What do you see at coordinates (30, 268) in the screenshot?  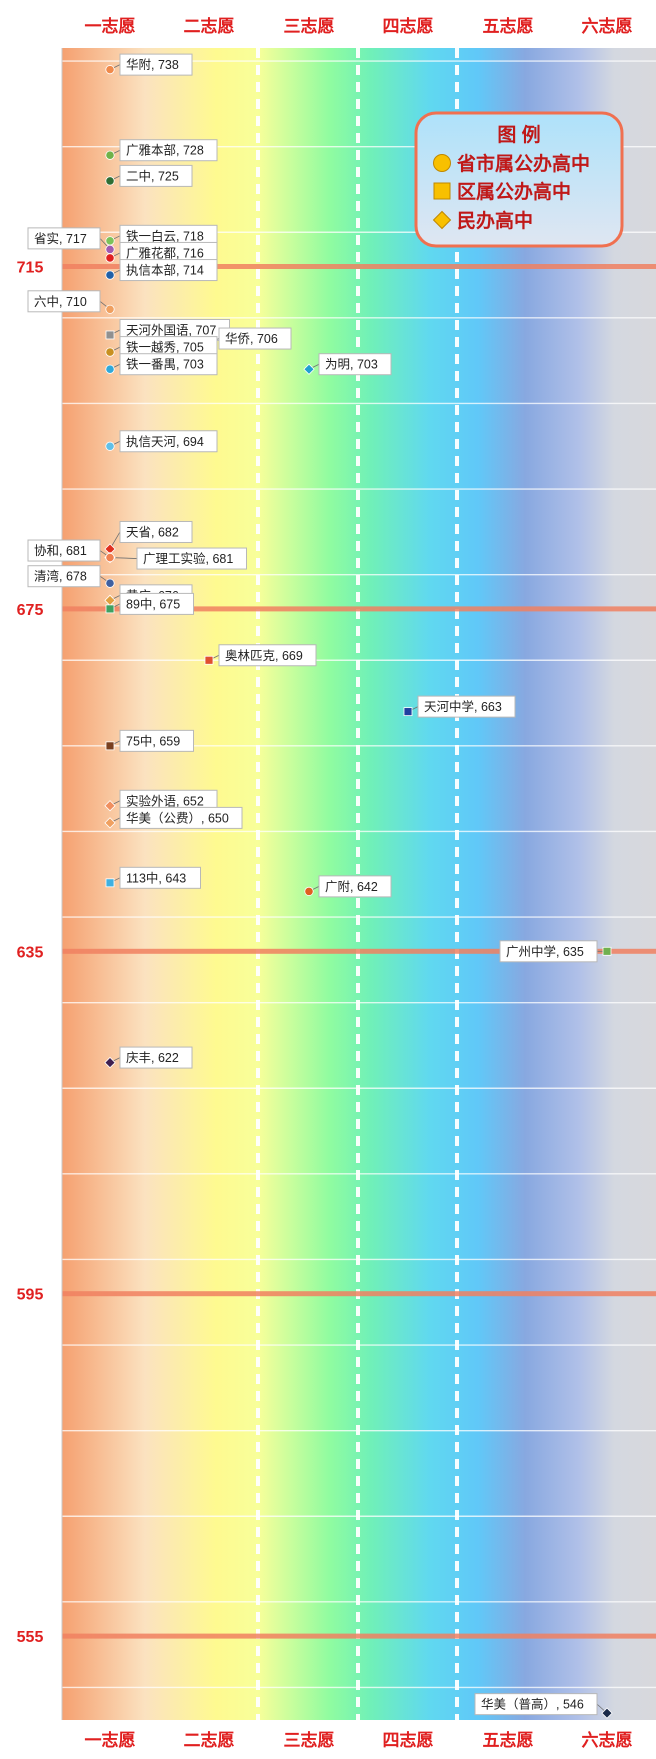 I see `y-tick-label: 715` at bounding box center [30, 268].